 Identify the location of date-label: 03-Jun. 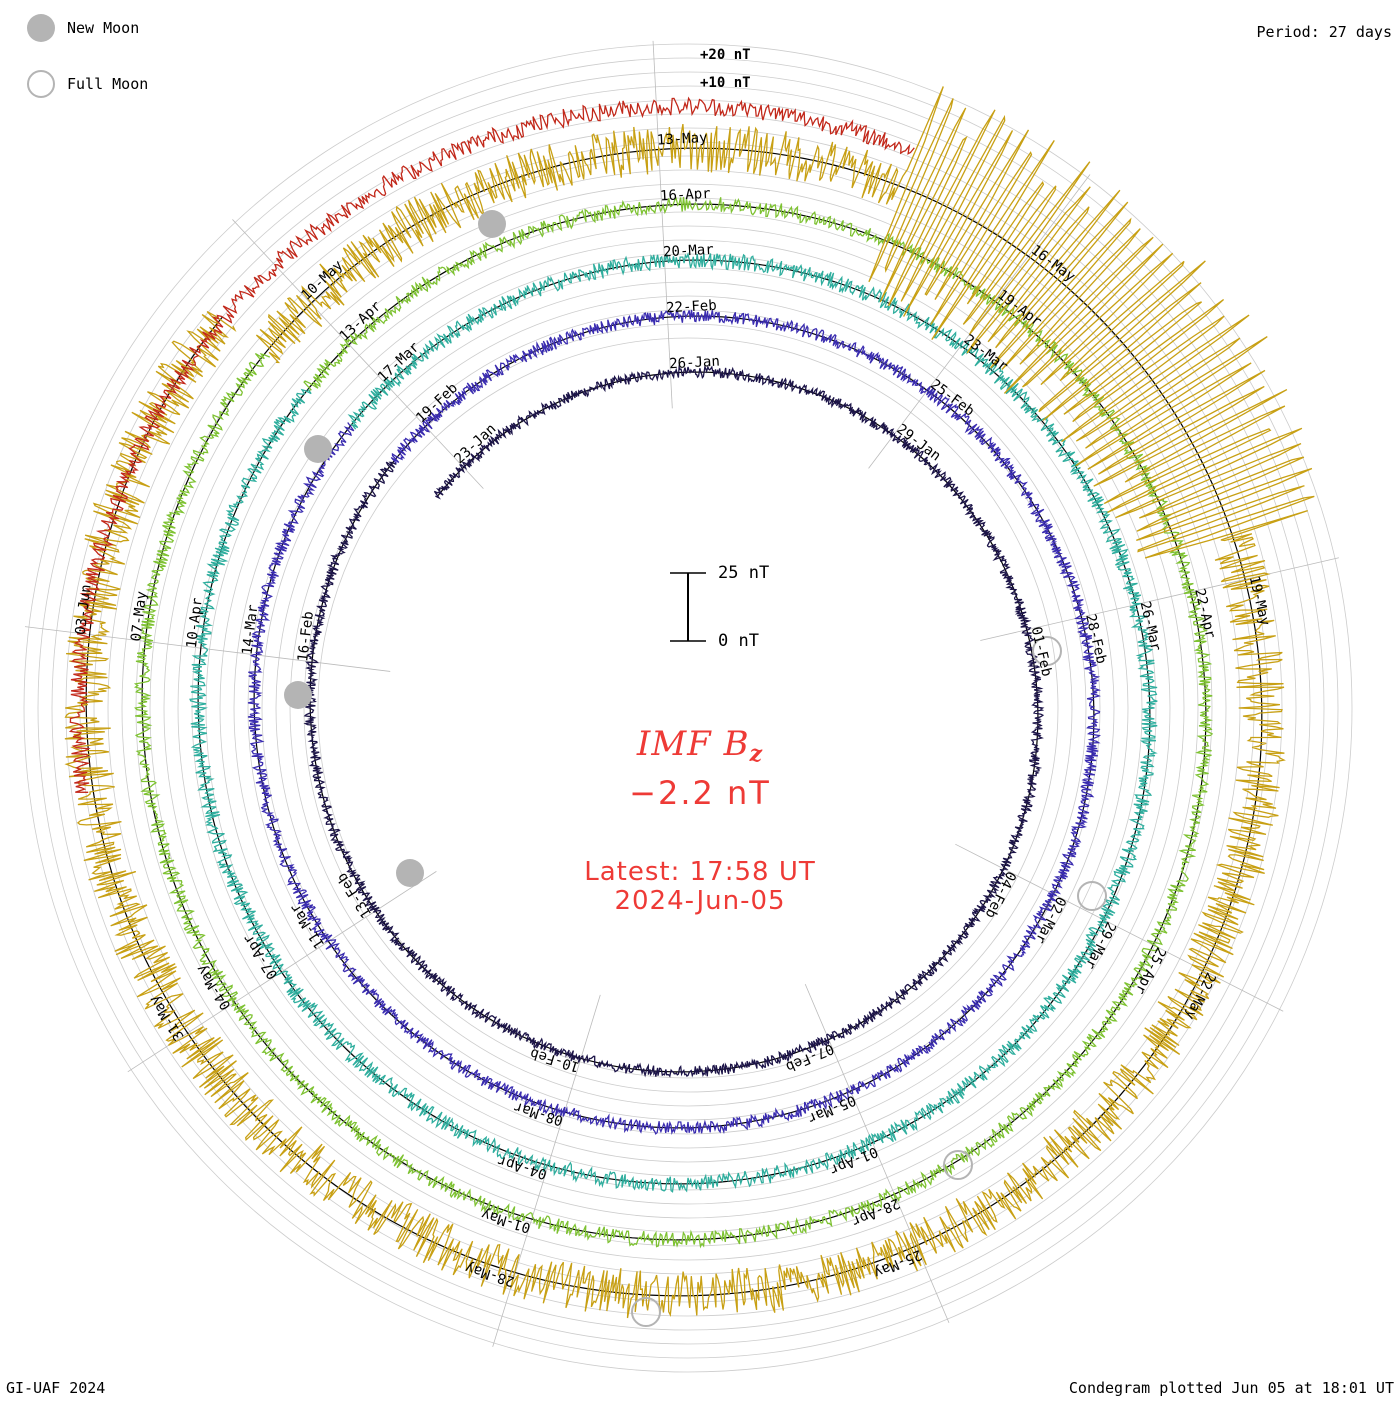
(84, 610).